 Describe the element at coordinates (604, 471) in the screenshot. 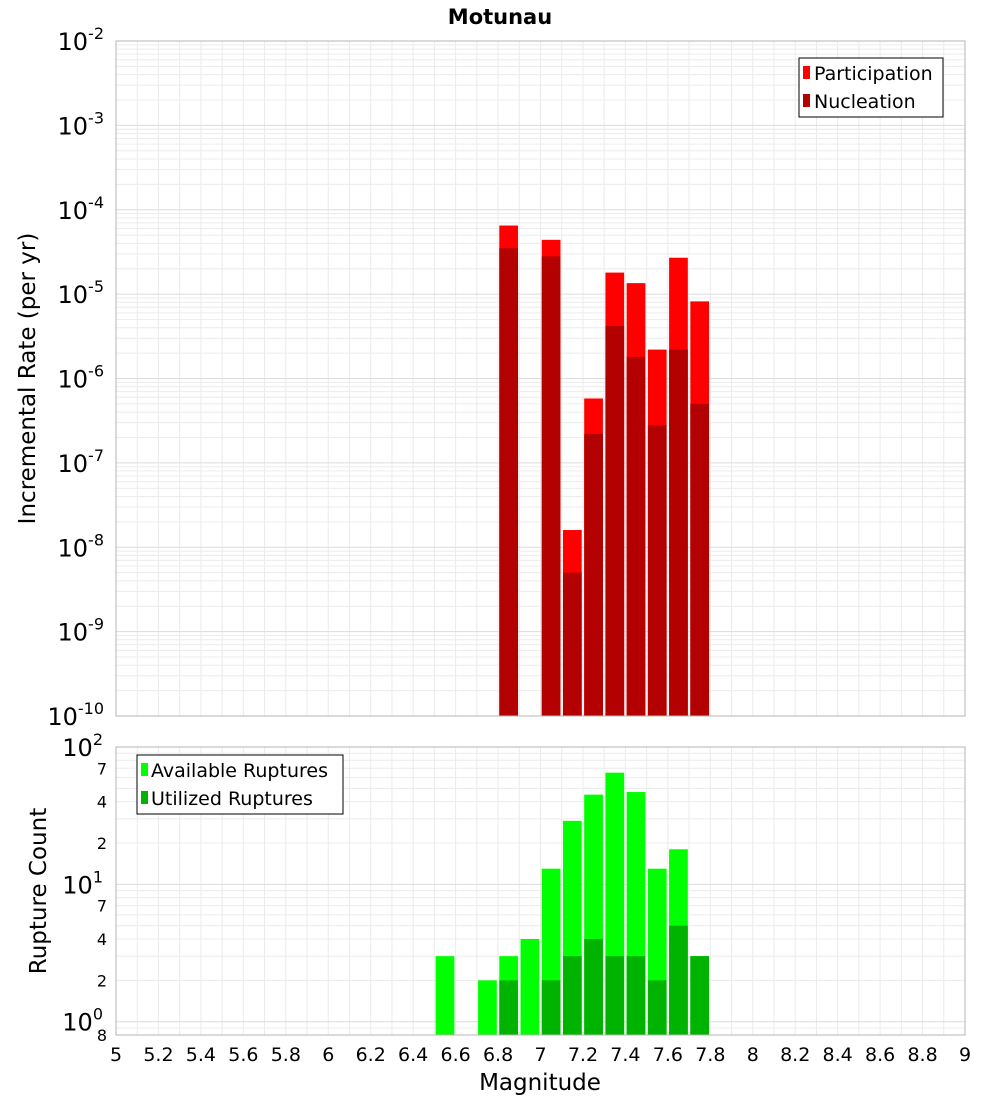

I see `rate-bars` at that location.